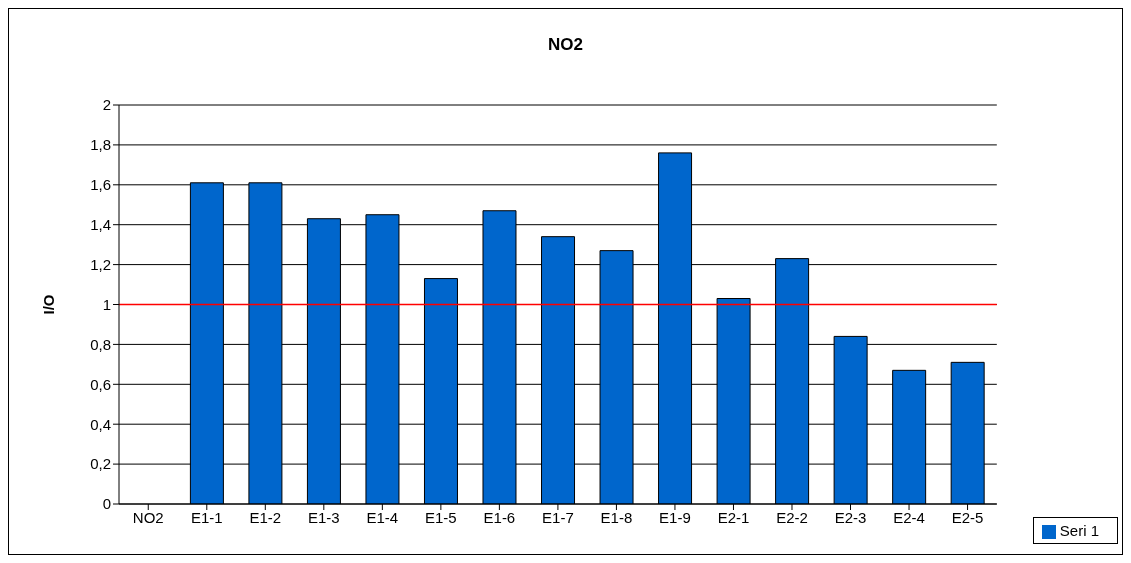 This screenshot has width=1131, height=563. I want to click on x-tick-label: E1-5, so click(441, 517).